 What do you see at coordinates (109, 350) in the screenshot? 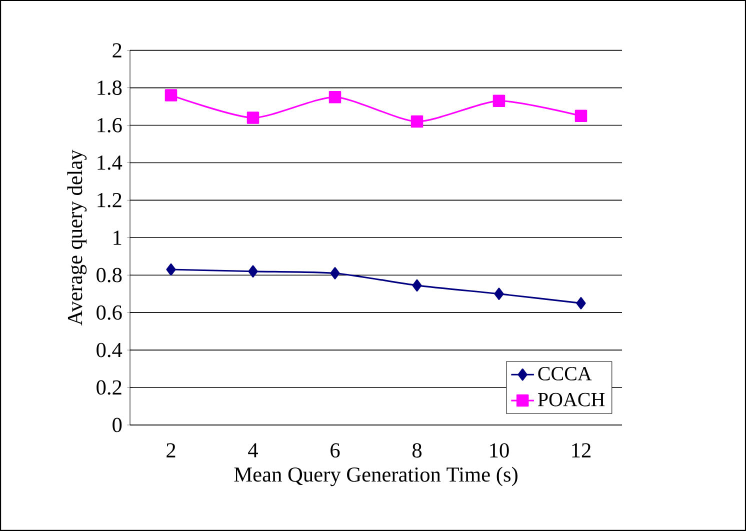
I see `y-tick-label: 0.4` at bounding box center [109, 350].